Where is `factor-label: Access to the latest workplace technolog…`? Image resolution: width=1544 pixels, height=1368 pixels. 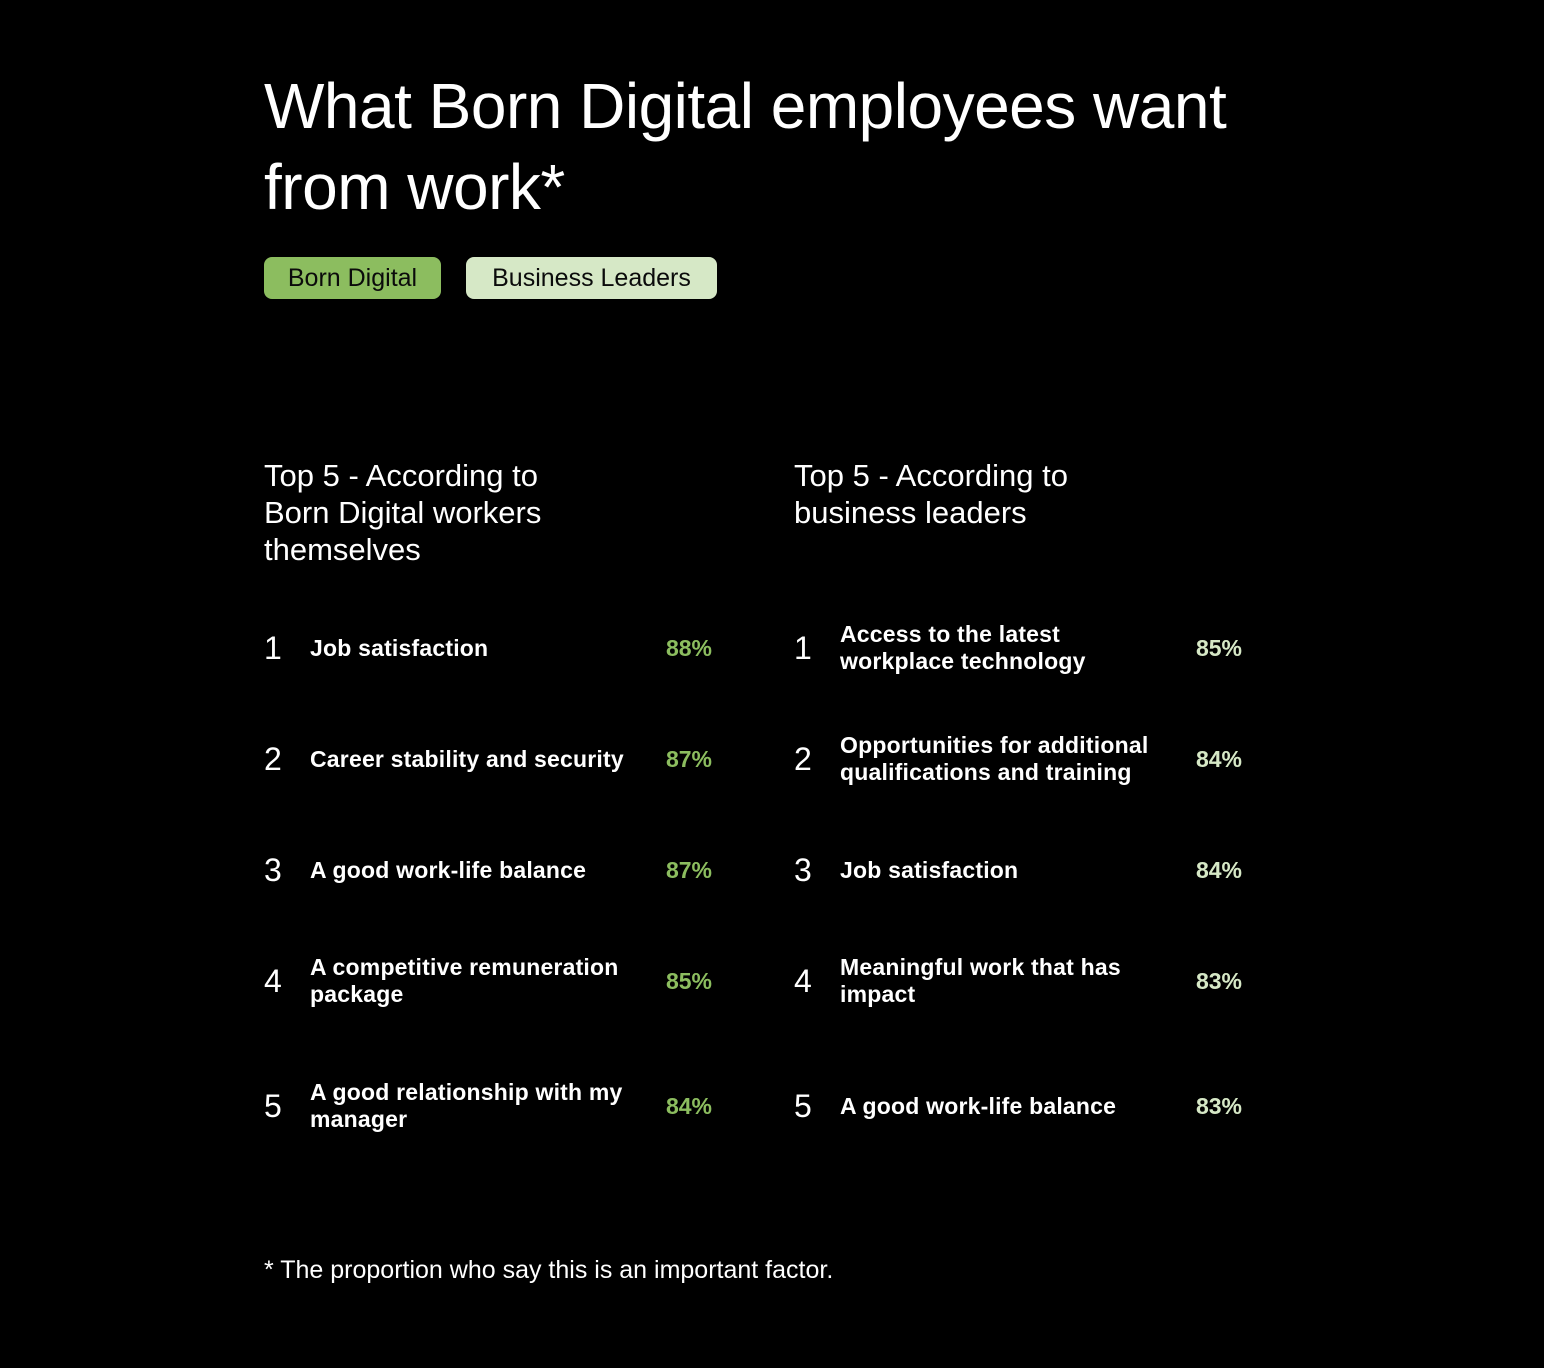 factor-label: Access to the latest workplace technolog… is located at coordinates (963, 647).